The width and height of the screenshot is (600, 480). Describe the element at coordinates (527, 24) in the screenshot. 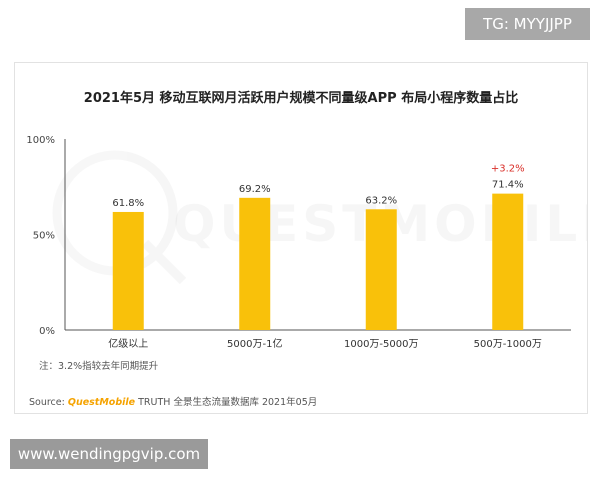

I see `tg-badge: TG: MYYJJPP` at that location.